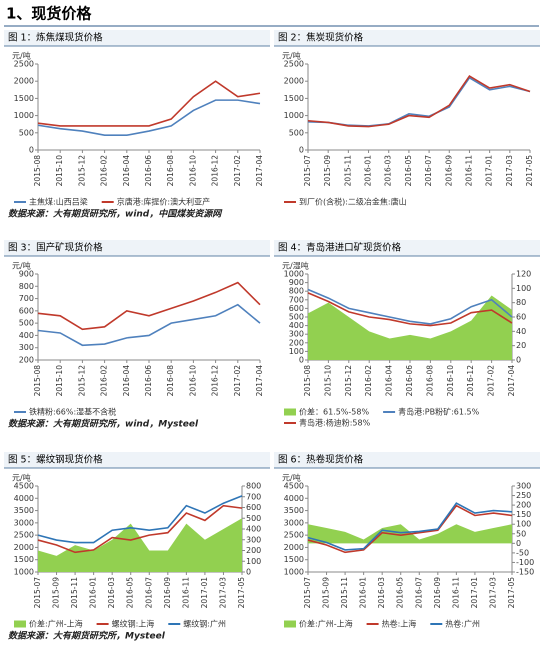  I want to click on x-tick-label: 2015-10, so click(327, 381).